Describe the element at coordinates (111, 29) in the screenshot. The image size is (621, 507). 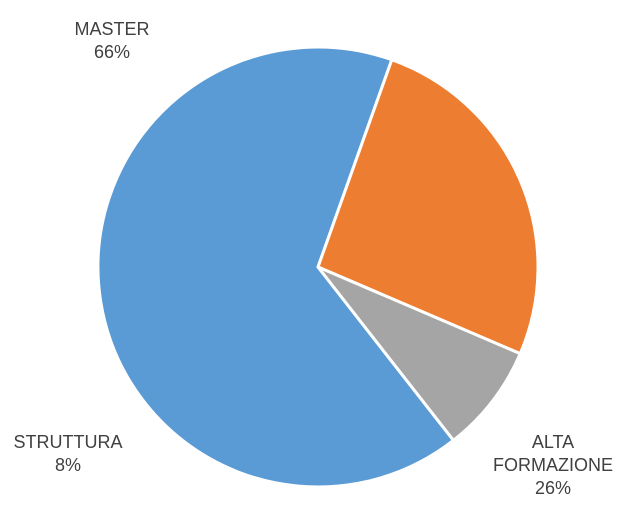
I see `data-label-category: MASTER` at that location.